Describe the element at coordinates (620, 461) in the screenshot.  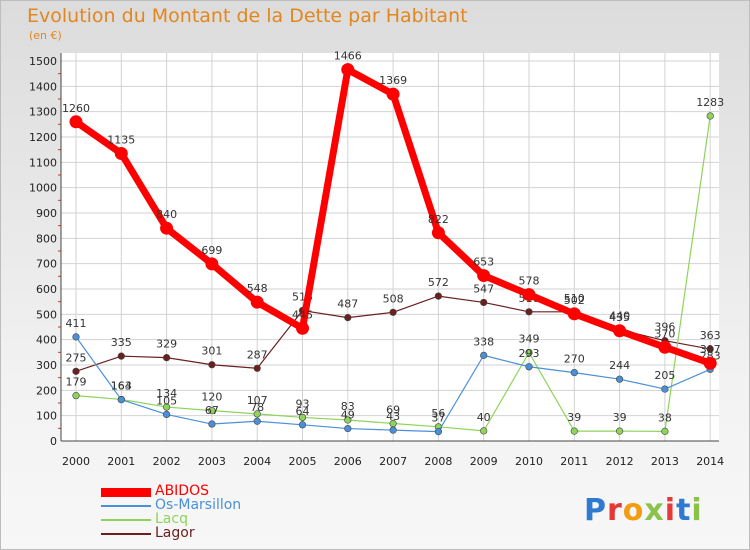
I see `x-tick-label: 2012` at that location.